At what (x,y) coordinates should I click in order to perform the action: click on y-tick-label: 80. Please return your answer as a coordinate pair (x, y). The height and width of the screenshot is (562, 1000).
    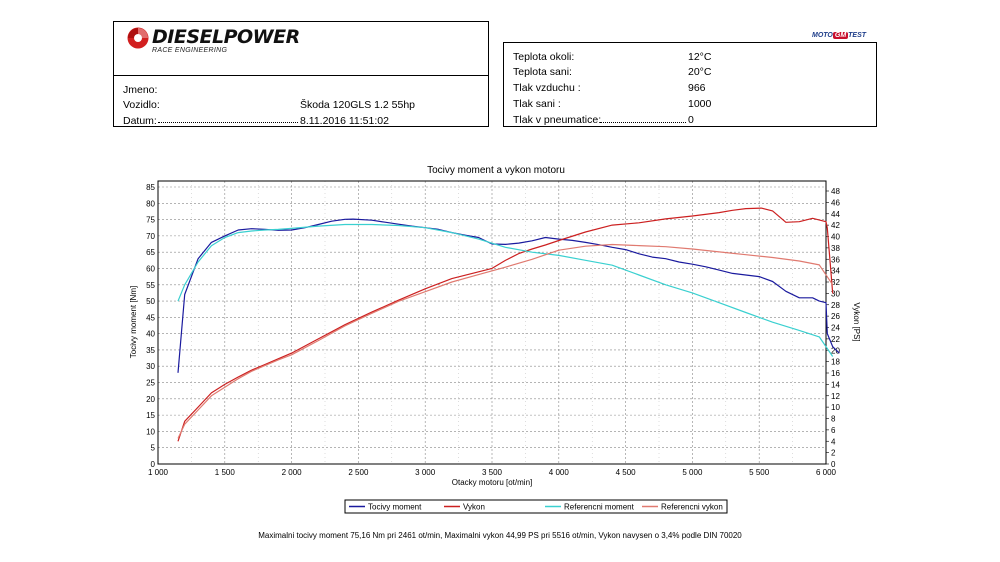
    Looking at the image, I should click on (150, 203).